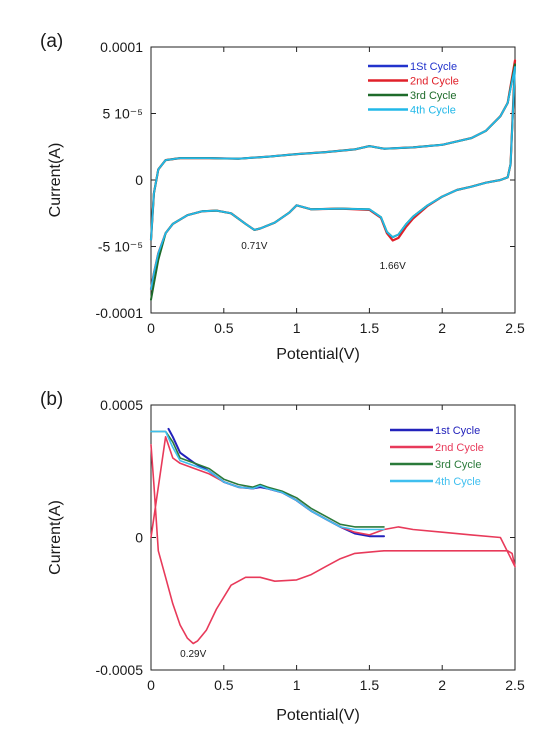  Describe the element at coordinates (193, 654) in the screenshot. I see `peak-annotation: 0.29V` at that location.